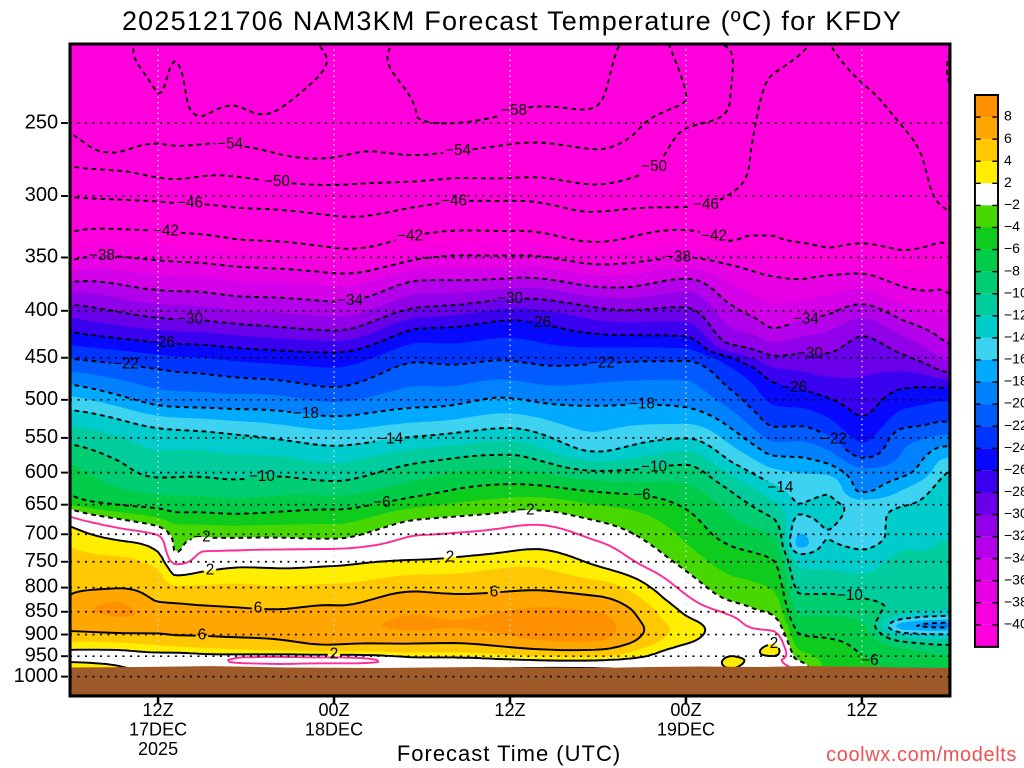  I want to click on svg-text: 950, so click(41, 655).